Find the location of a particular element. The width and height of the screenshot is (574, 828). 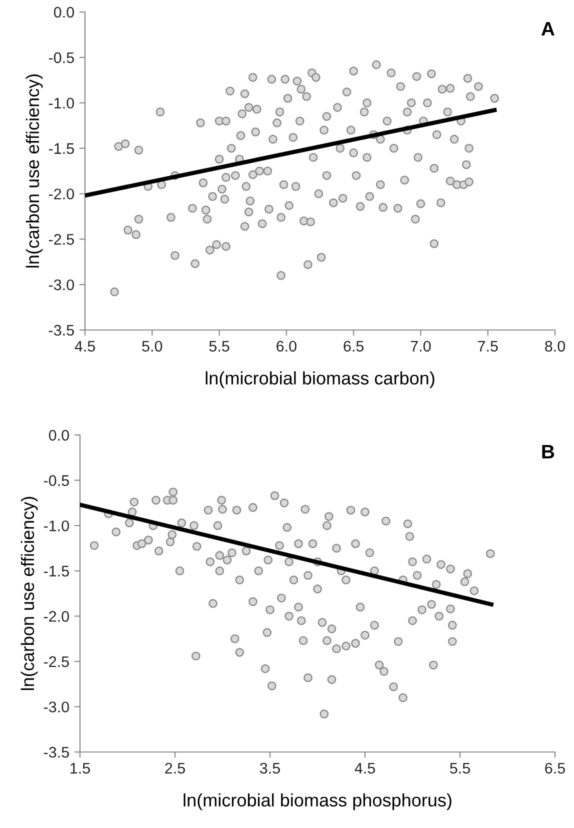

x-axis-title: ln(microbial biomass carbon) is located at coordinates (320, 379).